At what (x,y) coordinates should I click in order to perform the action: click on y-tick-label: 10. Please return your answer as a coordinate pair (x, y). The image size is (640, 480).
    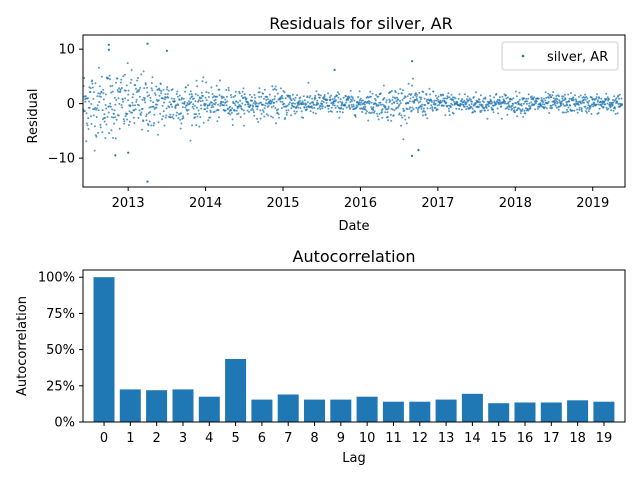
    Looking at the image, I should click on (66, 50).